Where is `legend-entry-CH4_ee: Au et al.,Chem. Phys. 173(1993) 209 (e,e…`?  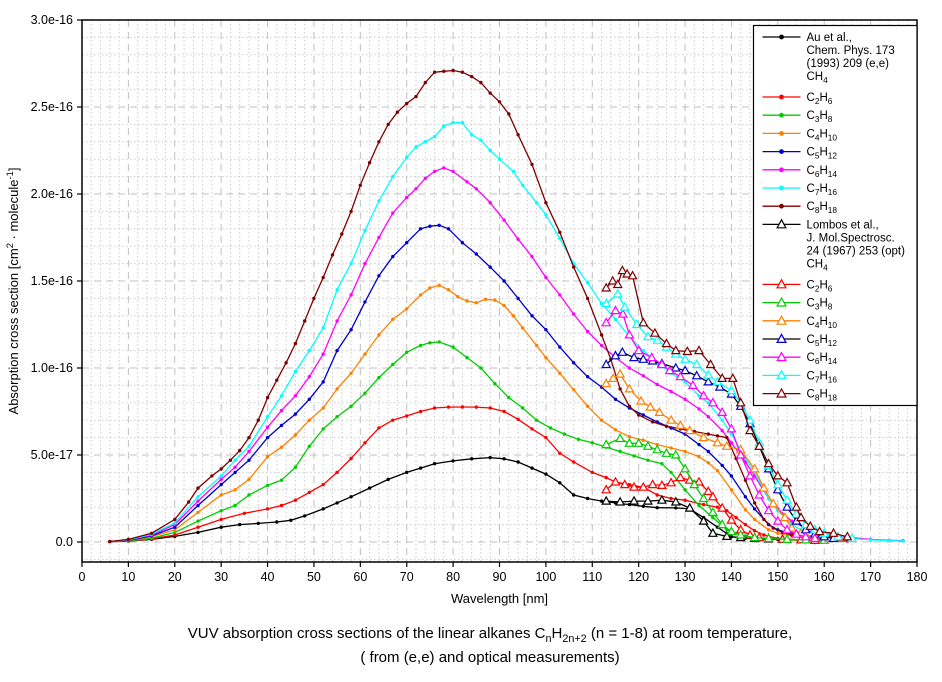 legend-entry-CH4_ee: Au et al.,Chem. Phys. 173(1993) 209 (e,e… is located at coordinates (828, 58).